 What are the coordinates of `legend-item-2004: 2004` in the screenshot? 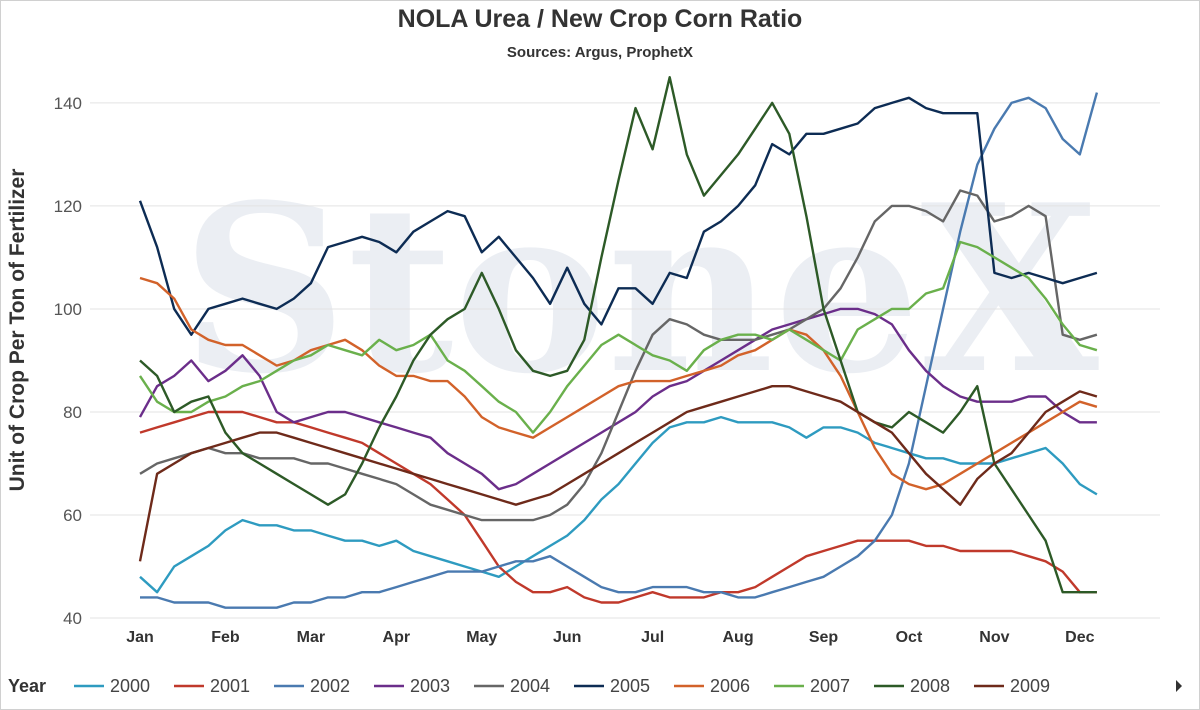 It's located at (512, 686).